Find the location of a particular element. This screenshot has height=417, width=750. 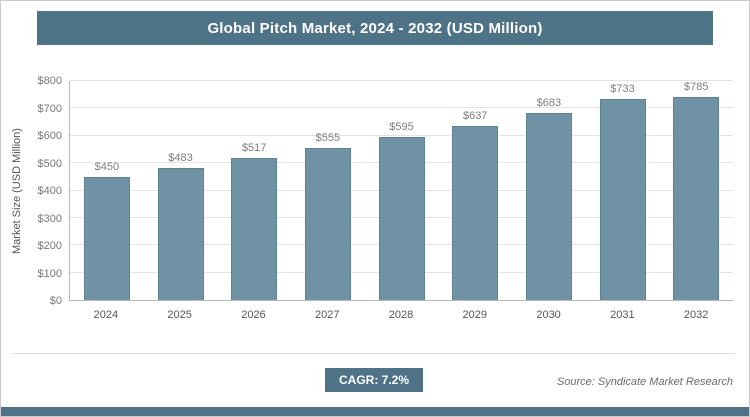

bar-column: $517 is located at coordinates (254, 190).